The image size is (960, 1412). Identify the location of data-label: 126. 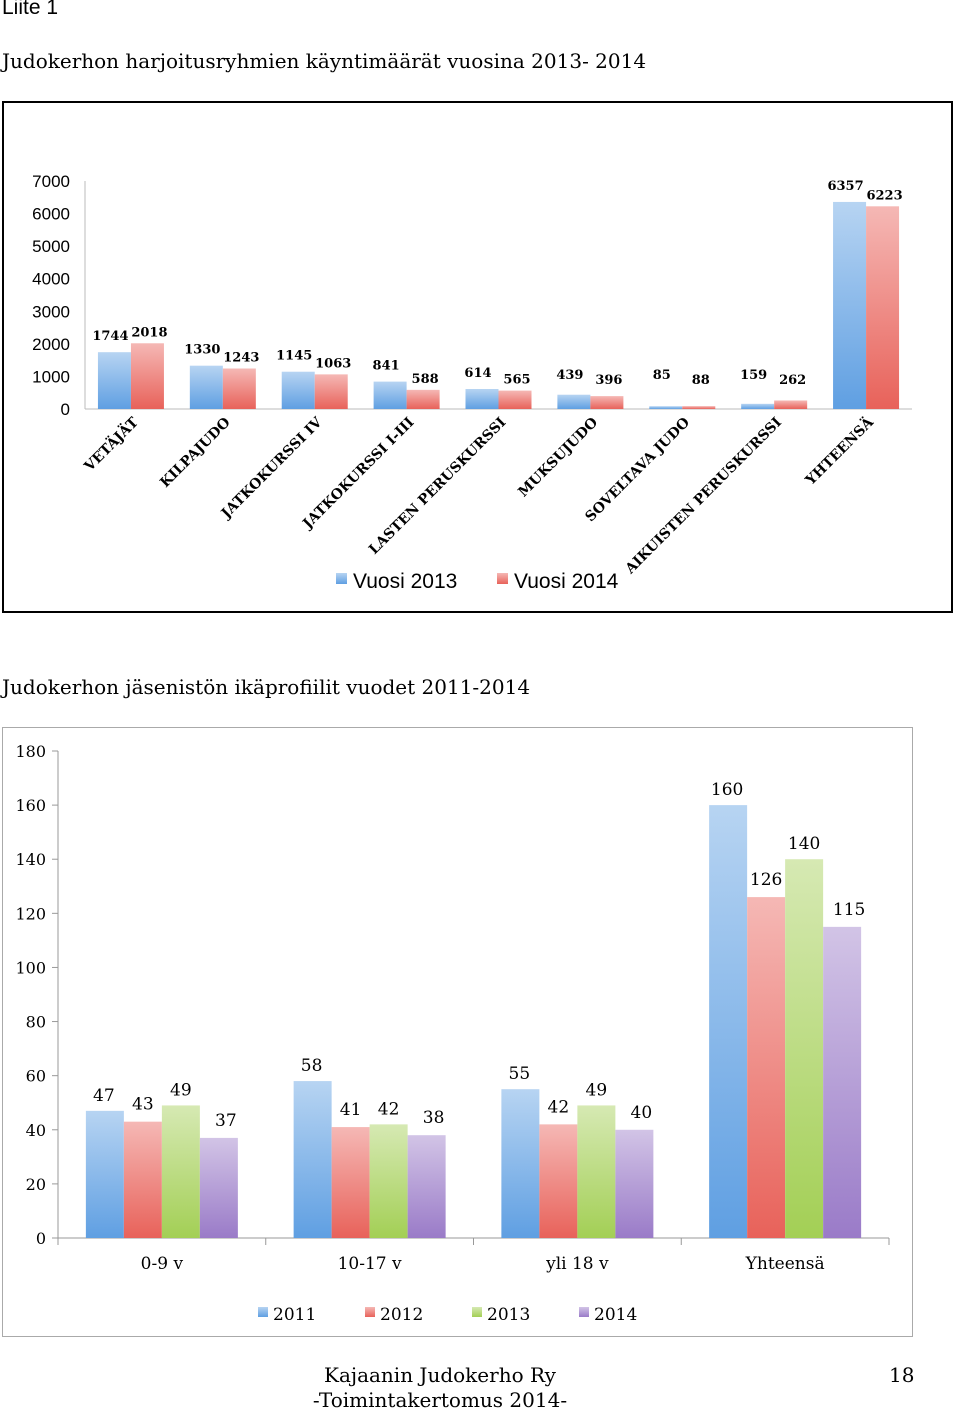
(766, 880).